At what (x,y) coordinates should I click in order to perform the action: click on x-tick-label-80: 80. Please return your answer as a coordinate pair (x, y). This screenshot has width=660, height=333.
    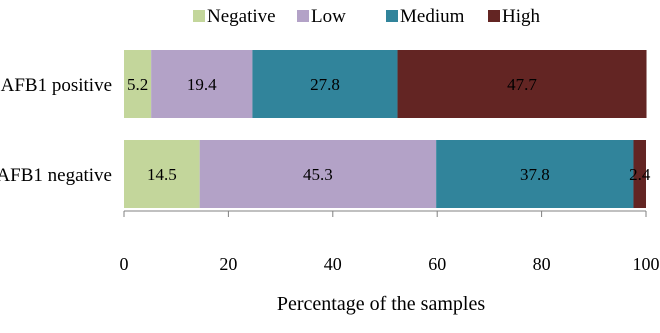
    Looking at the image, I should click on (542, 264).